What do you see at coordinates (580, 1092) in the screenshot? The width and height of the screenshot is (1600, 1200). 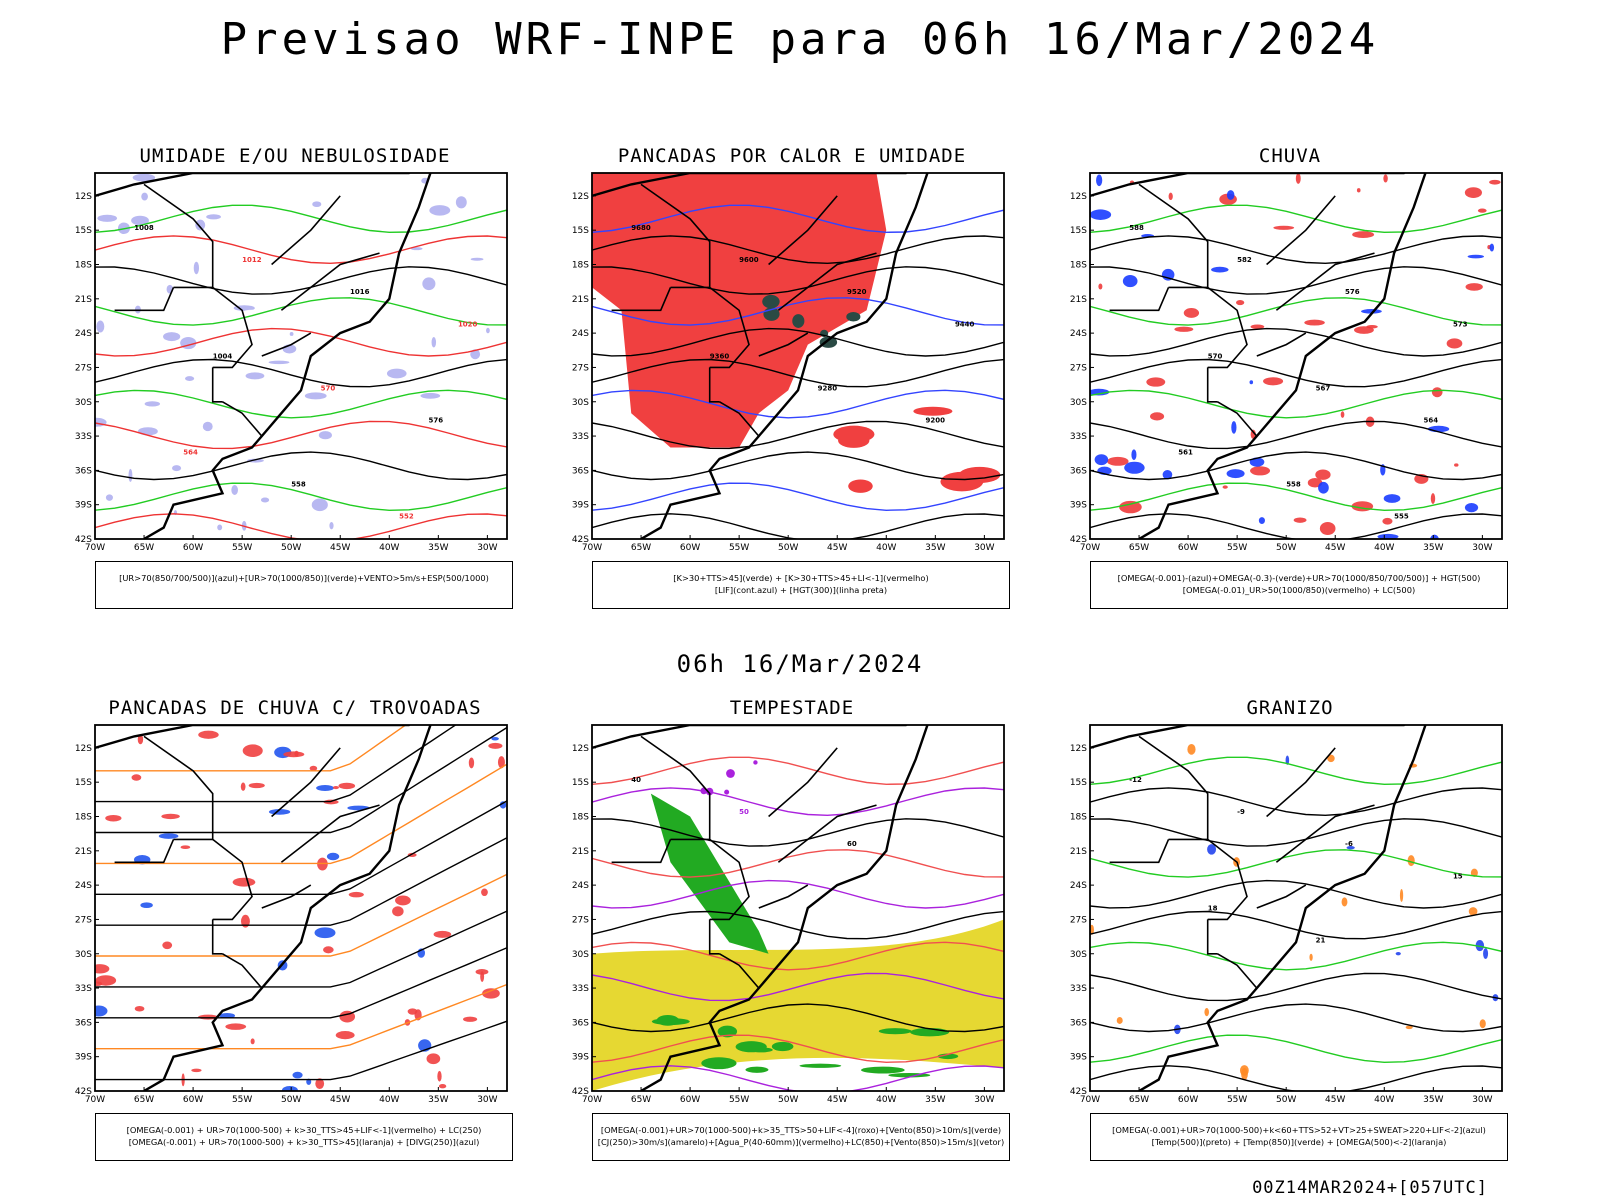 I see `y-tick-label: 42S` at bounding box center [580, 1092].